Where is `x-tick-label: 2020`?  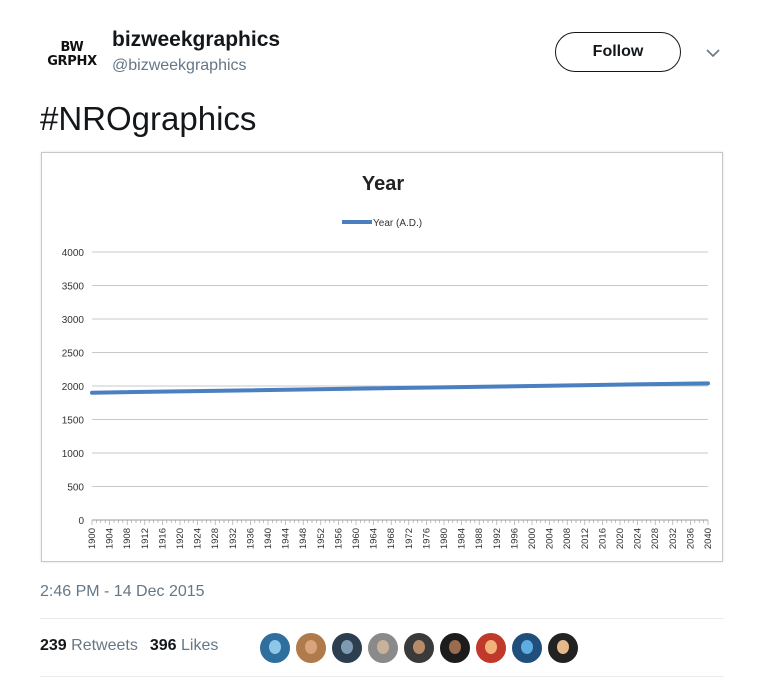
x-tick-label: 2020 is located at coordinates (620, 538).